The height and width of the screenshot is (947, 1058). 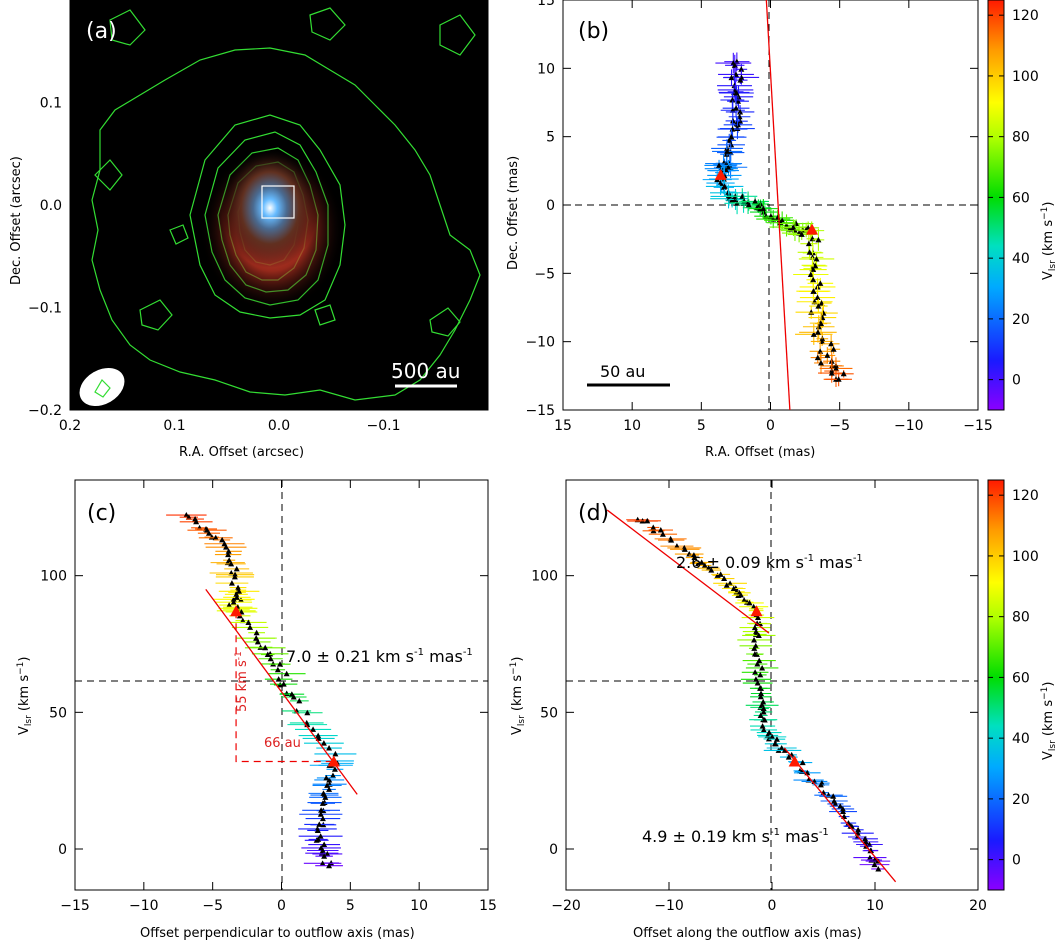 What do you see at coordinates (550, 138) in the screenshot?
I see `panel-b-ytick-label: 5` at bounding box center [550, 138].